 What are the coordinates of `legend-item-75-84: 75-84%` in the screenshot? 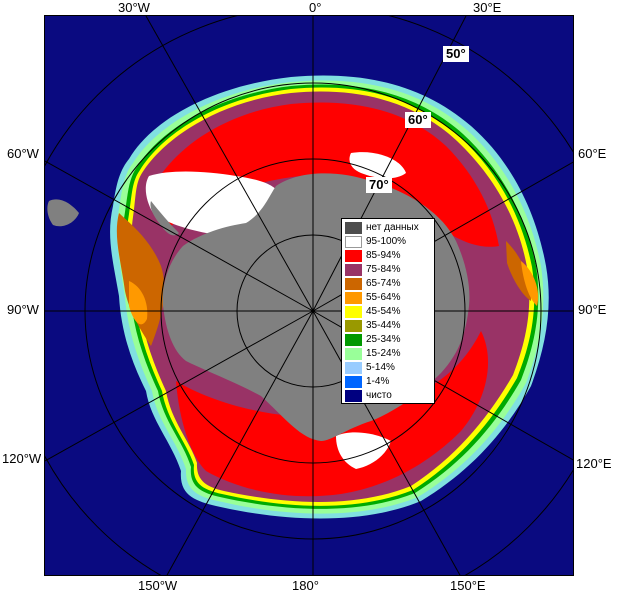 It's located at (390, 270).